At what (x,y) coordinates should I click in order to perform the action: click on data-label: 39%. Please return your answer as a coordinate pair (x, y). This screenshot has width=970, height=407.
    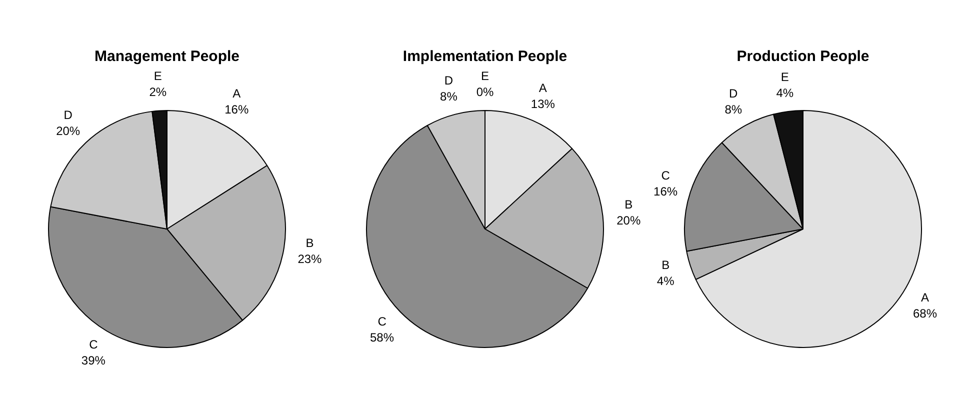
    Looking at the image, I should click on (93, 361).